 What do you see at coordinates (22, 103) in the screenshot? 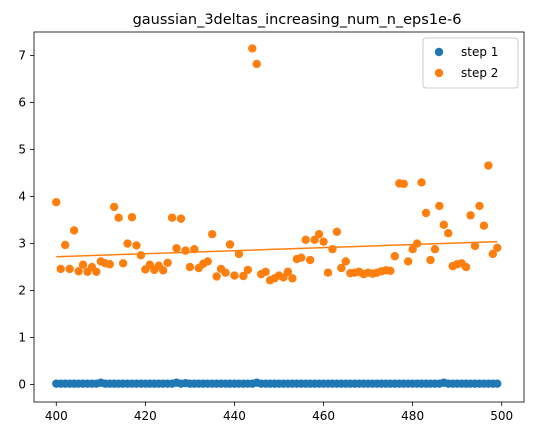
I see `y-tick-label: 6` at bounding box center [22, 103].